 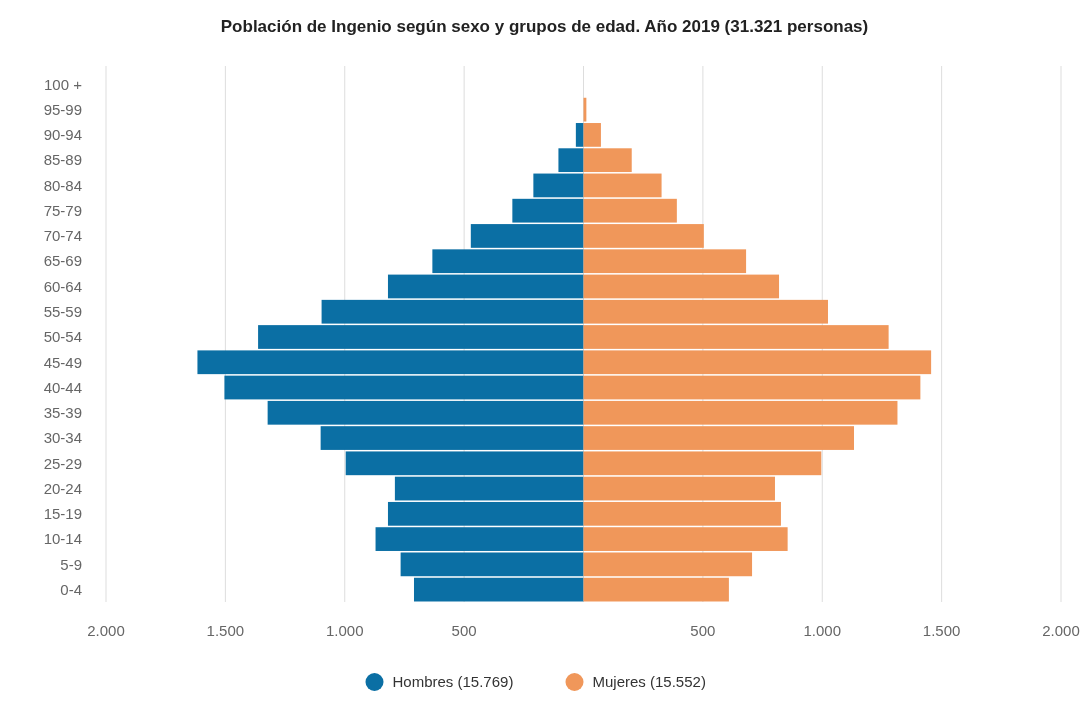 What do you see at coordinates (62, 135) in the screenshot?
I see `y-tick-label: 90-94` at bounding box center [62, 135].